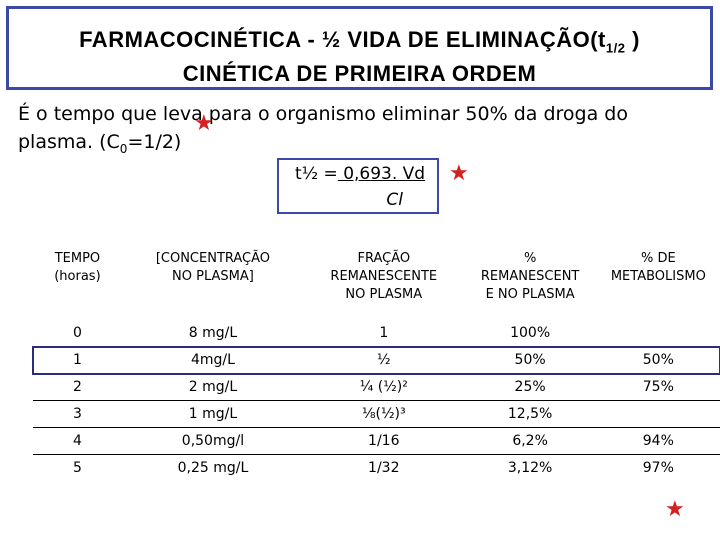 This screenshot has height=540, width=720. I want to click on table-cell: 3, so click(77, 414).